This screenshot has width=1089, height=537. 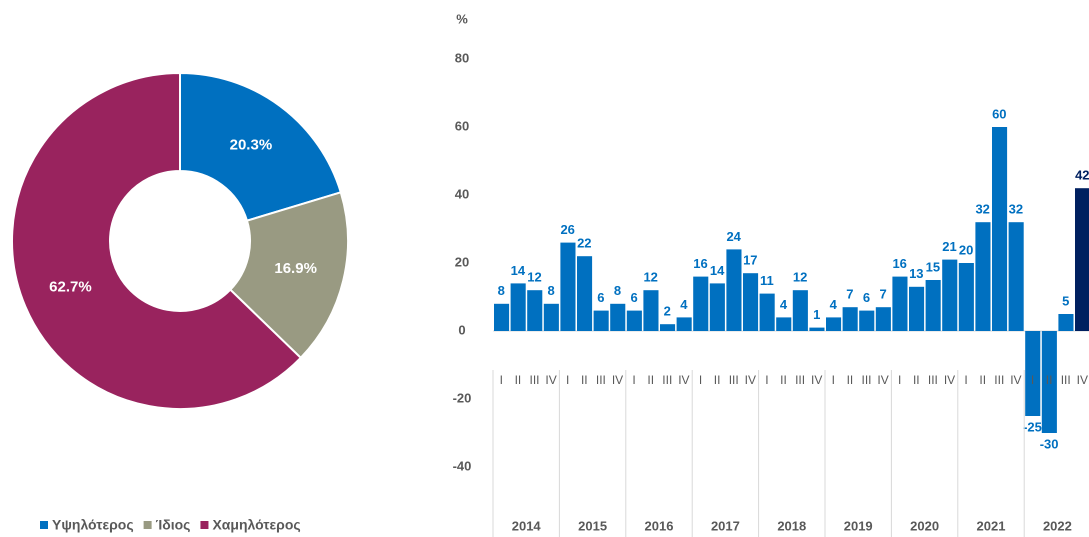 What do you see at coordinates (584, 243) in the screenshot?
I see `bar-label: 22` at bounding box center [584, 243].